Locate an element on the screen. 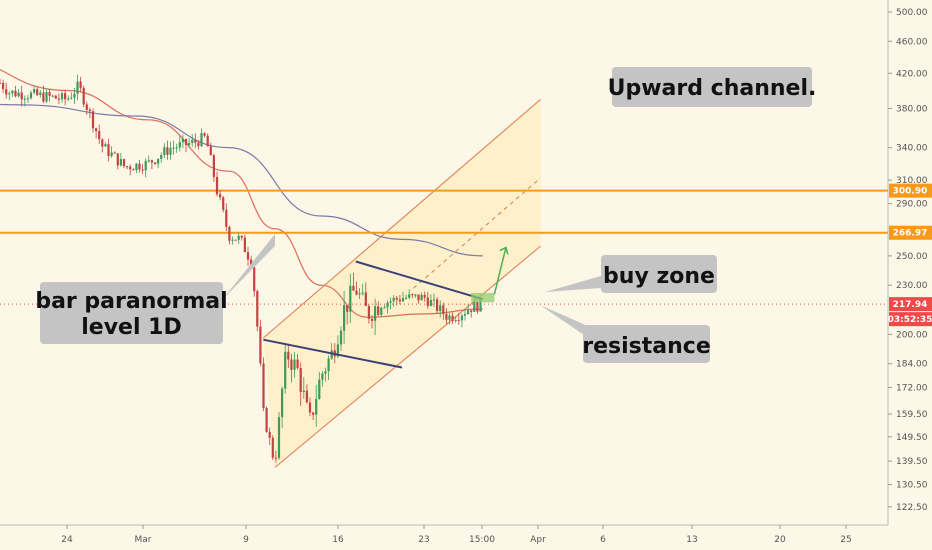 The image size is (932, 550). price-tick-label: 122.50 is located at coordinates (912, 508).